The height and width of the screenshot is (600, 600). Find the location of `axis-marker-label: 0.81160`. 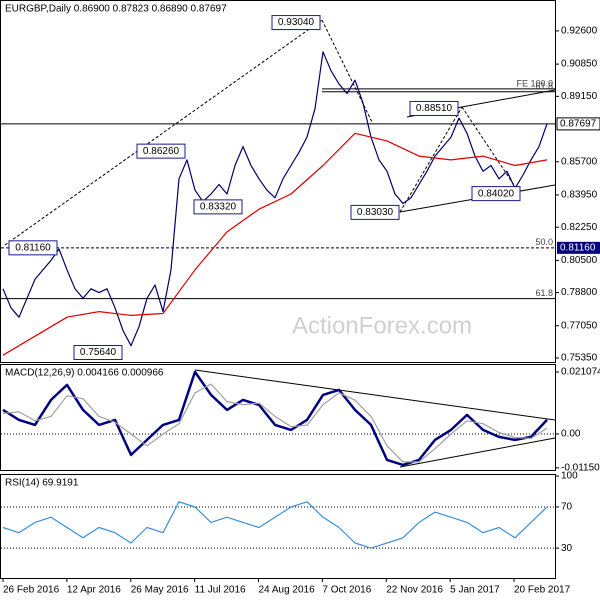

axis-marker-label: 0.81160 is located at coordinates (578, 247).